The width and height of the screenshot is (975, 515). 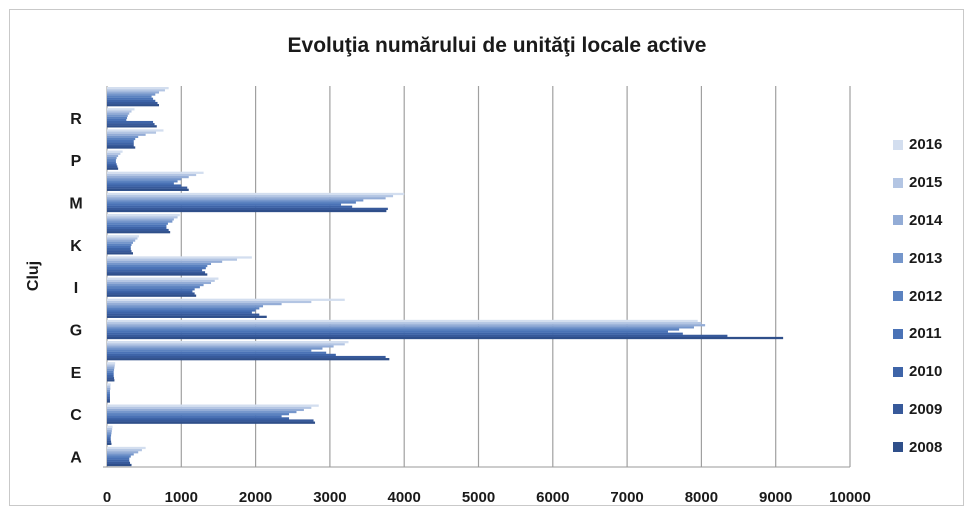 I want to click on bar-d-2016, so click(x=109, y=384).